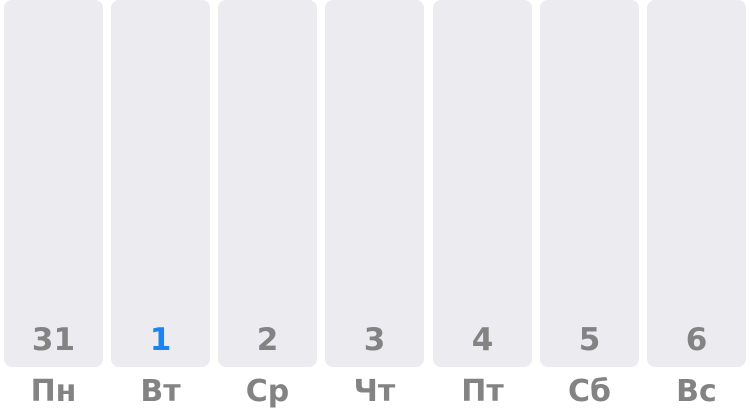 The height and width of the screenshot is (413, 750). I want to click on day-column-sun: 6 Вс, so click(696, 206).